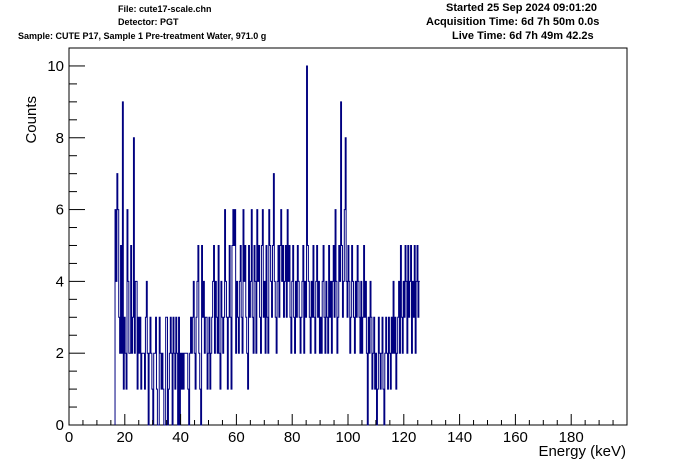 This screenshot has height=472, width=696. Describe the element at coordinates (60, 425) in the screenshot. I see `y-tick-label: 0` at that location.